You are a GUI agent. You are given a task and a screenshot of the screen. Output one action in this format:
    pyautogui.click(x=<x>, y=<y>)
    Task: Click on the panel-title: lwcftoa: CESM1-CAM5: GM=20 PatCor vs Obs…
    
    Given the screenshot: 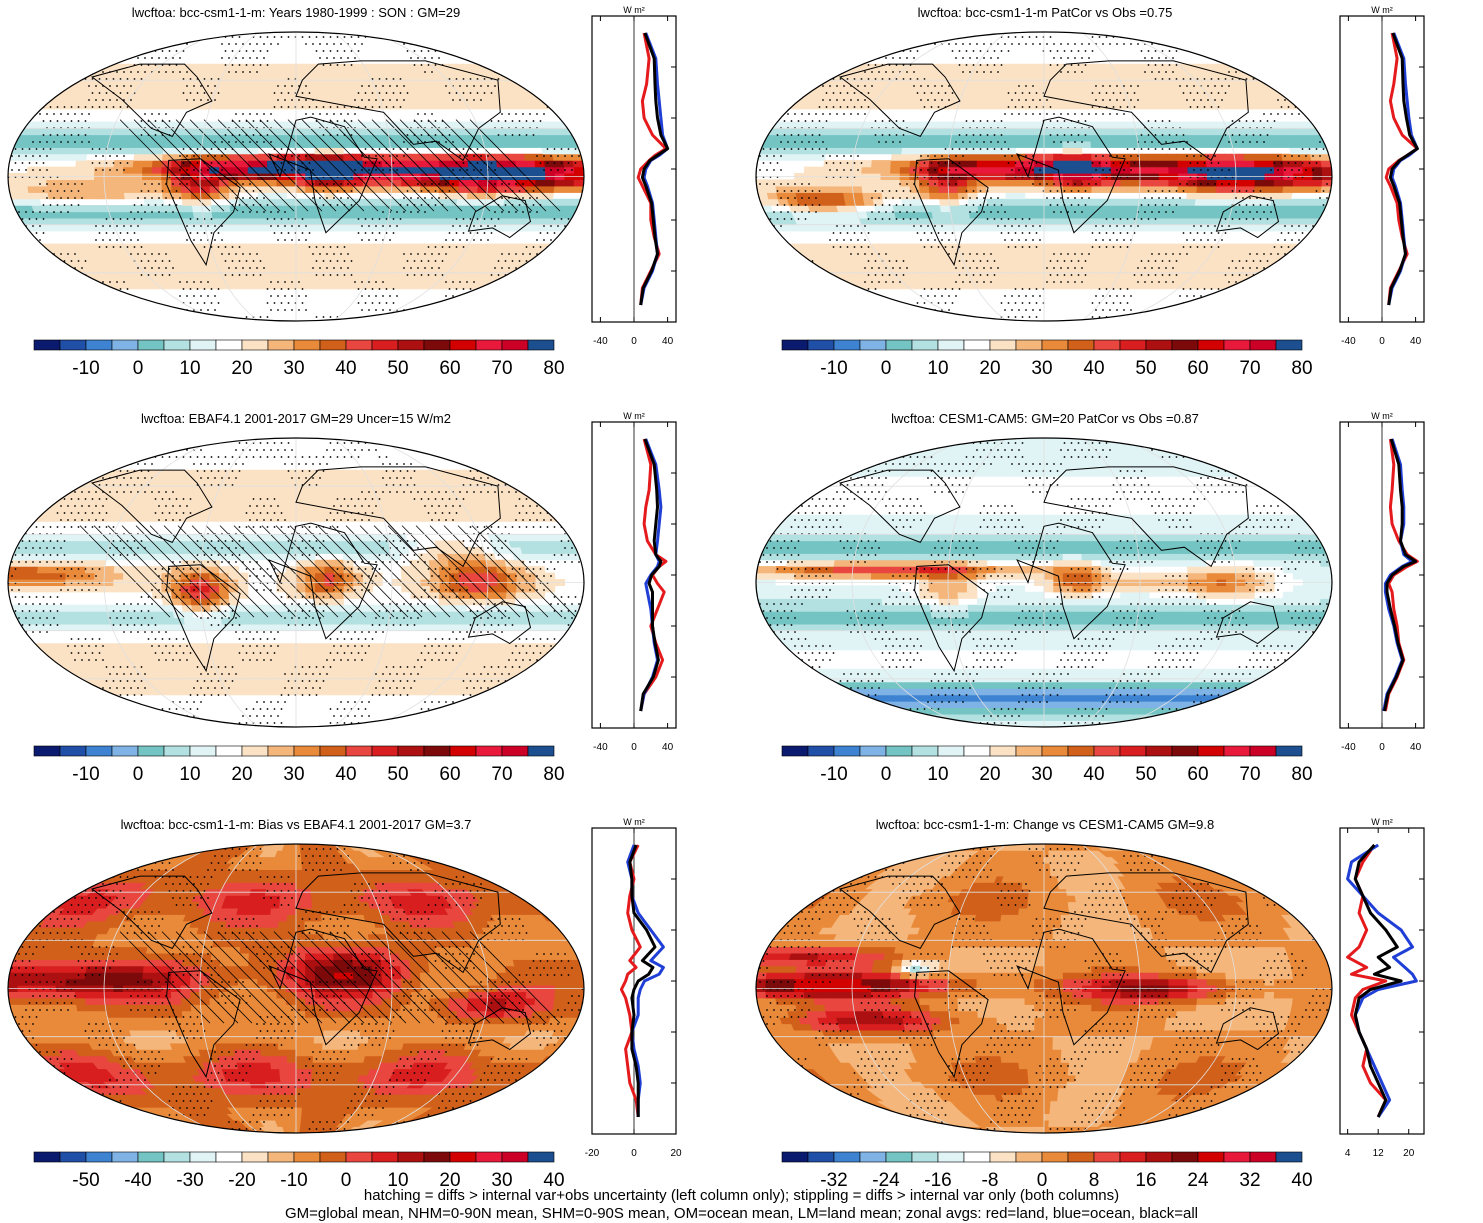 What is the action you would take?
    pyautogui.click(x=1045, y=418)
    